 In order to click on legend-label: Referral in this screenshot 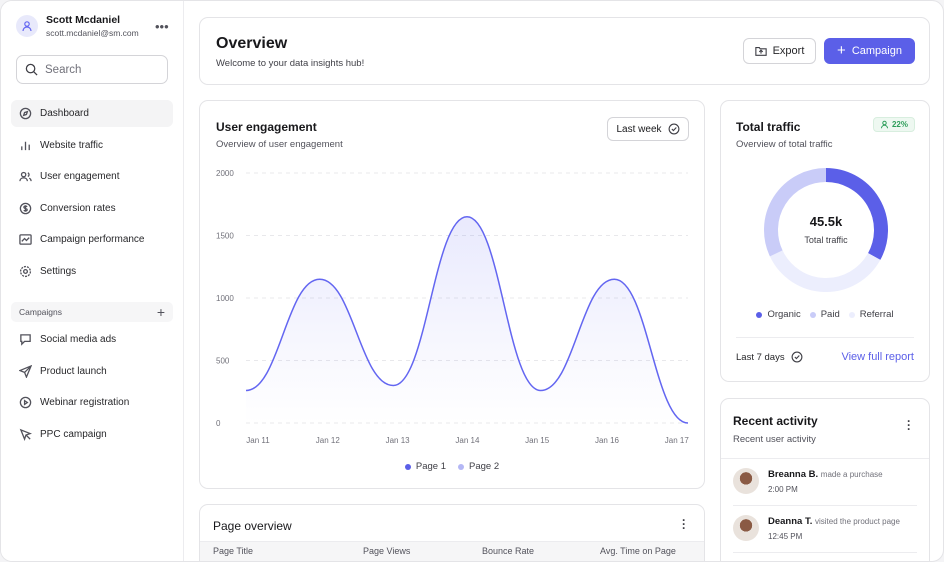, I will do `click(876, 314)`.